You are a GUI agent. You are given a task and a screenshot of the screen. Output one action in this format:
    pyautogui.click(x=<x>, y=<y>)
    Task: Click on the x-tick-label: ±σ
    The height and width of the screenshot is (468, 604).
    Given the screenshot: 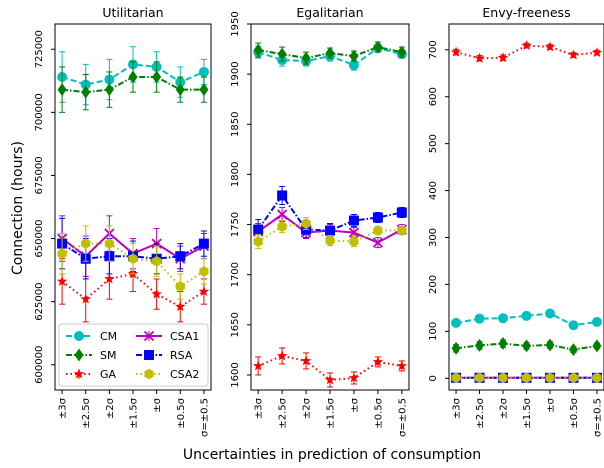 What is the action you would take?
    pyautogui.click(x=157, y=404)
    